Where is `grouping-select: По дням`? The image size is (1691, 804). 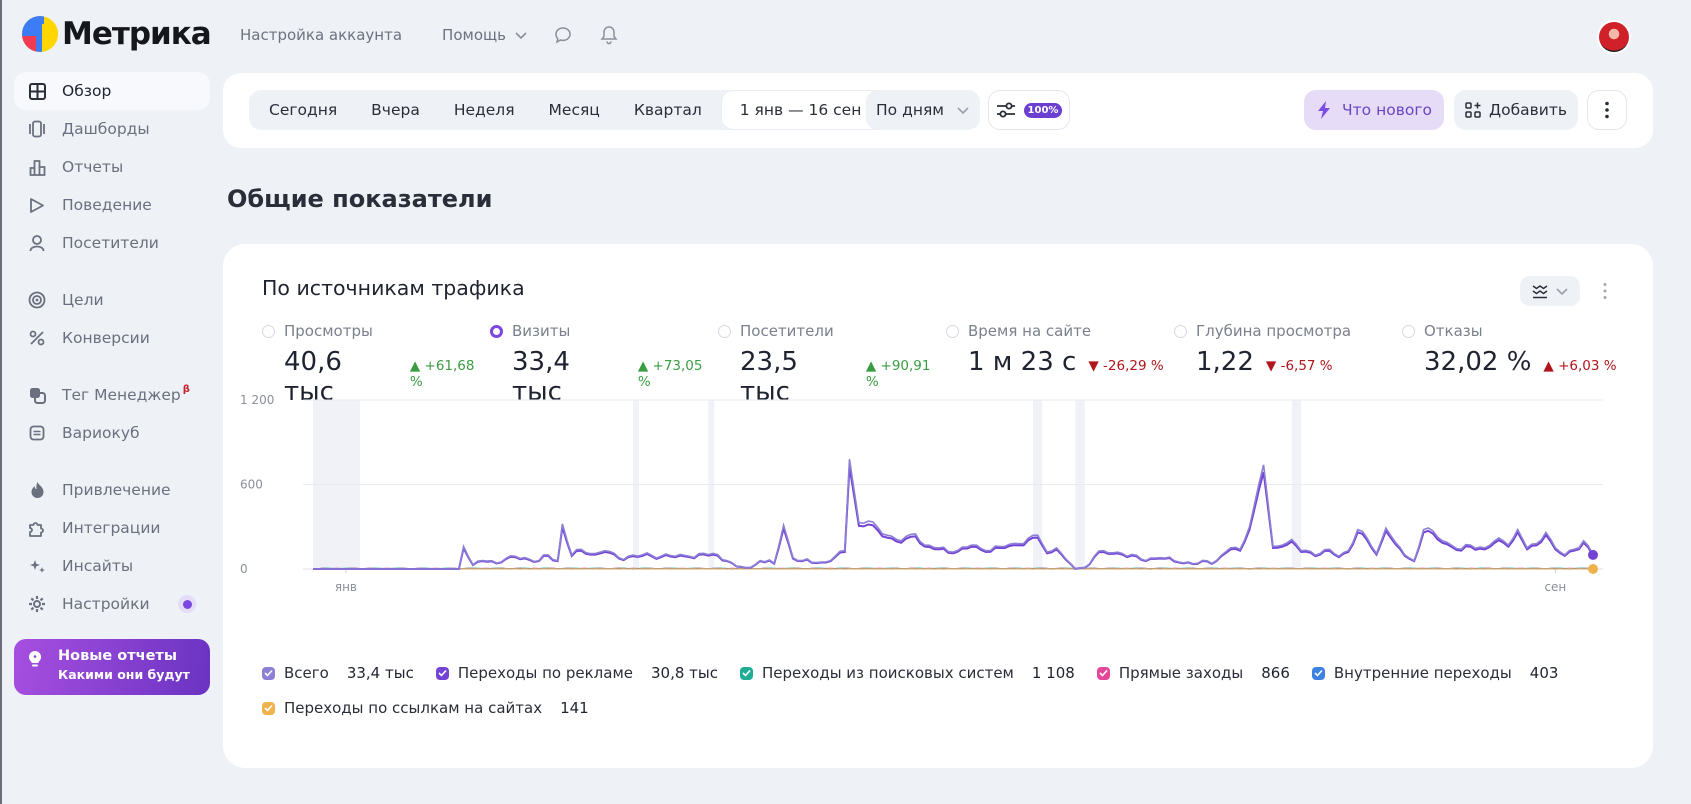 grouping-select: По дням is located at coordinates (923, 110).